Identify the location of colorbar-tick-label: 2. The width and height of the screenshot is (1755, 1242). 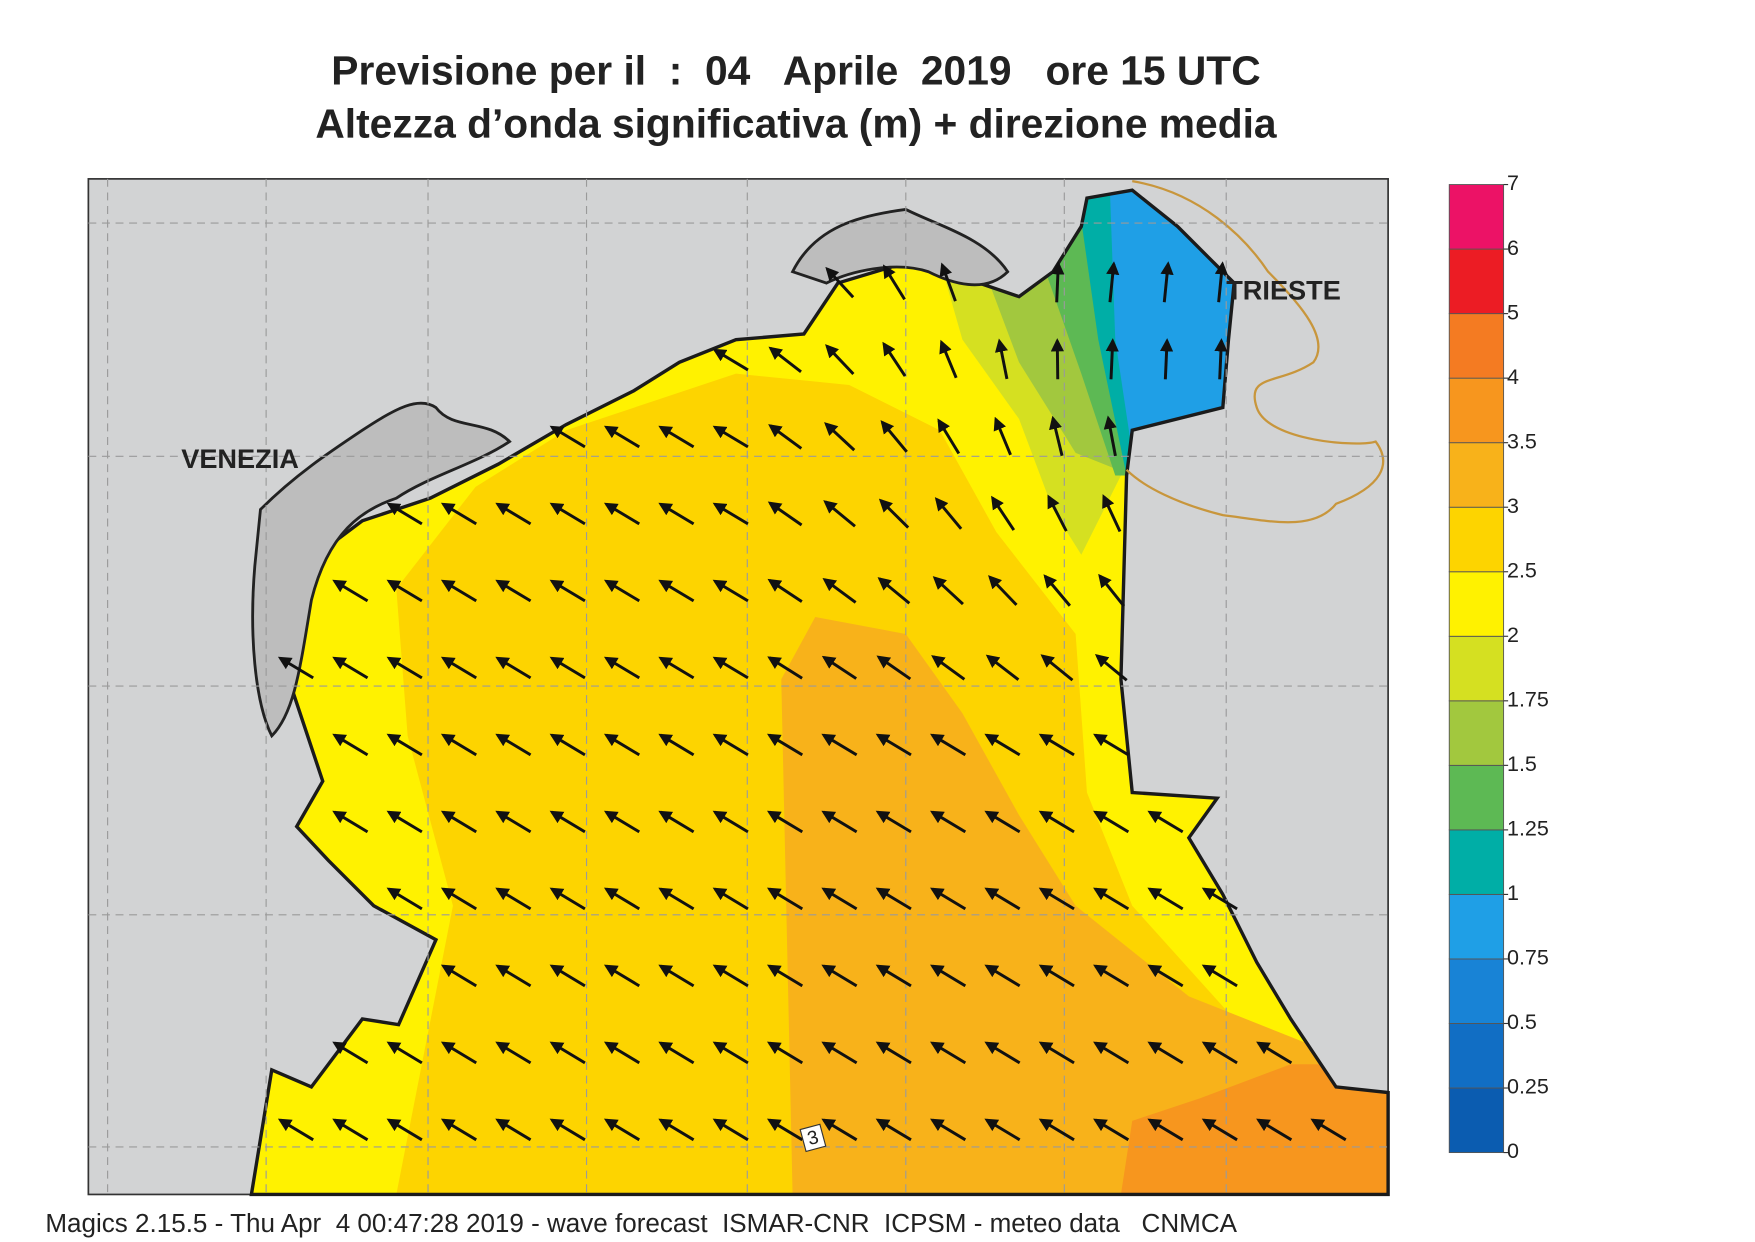
(1513, 635).